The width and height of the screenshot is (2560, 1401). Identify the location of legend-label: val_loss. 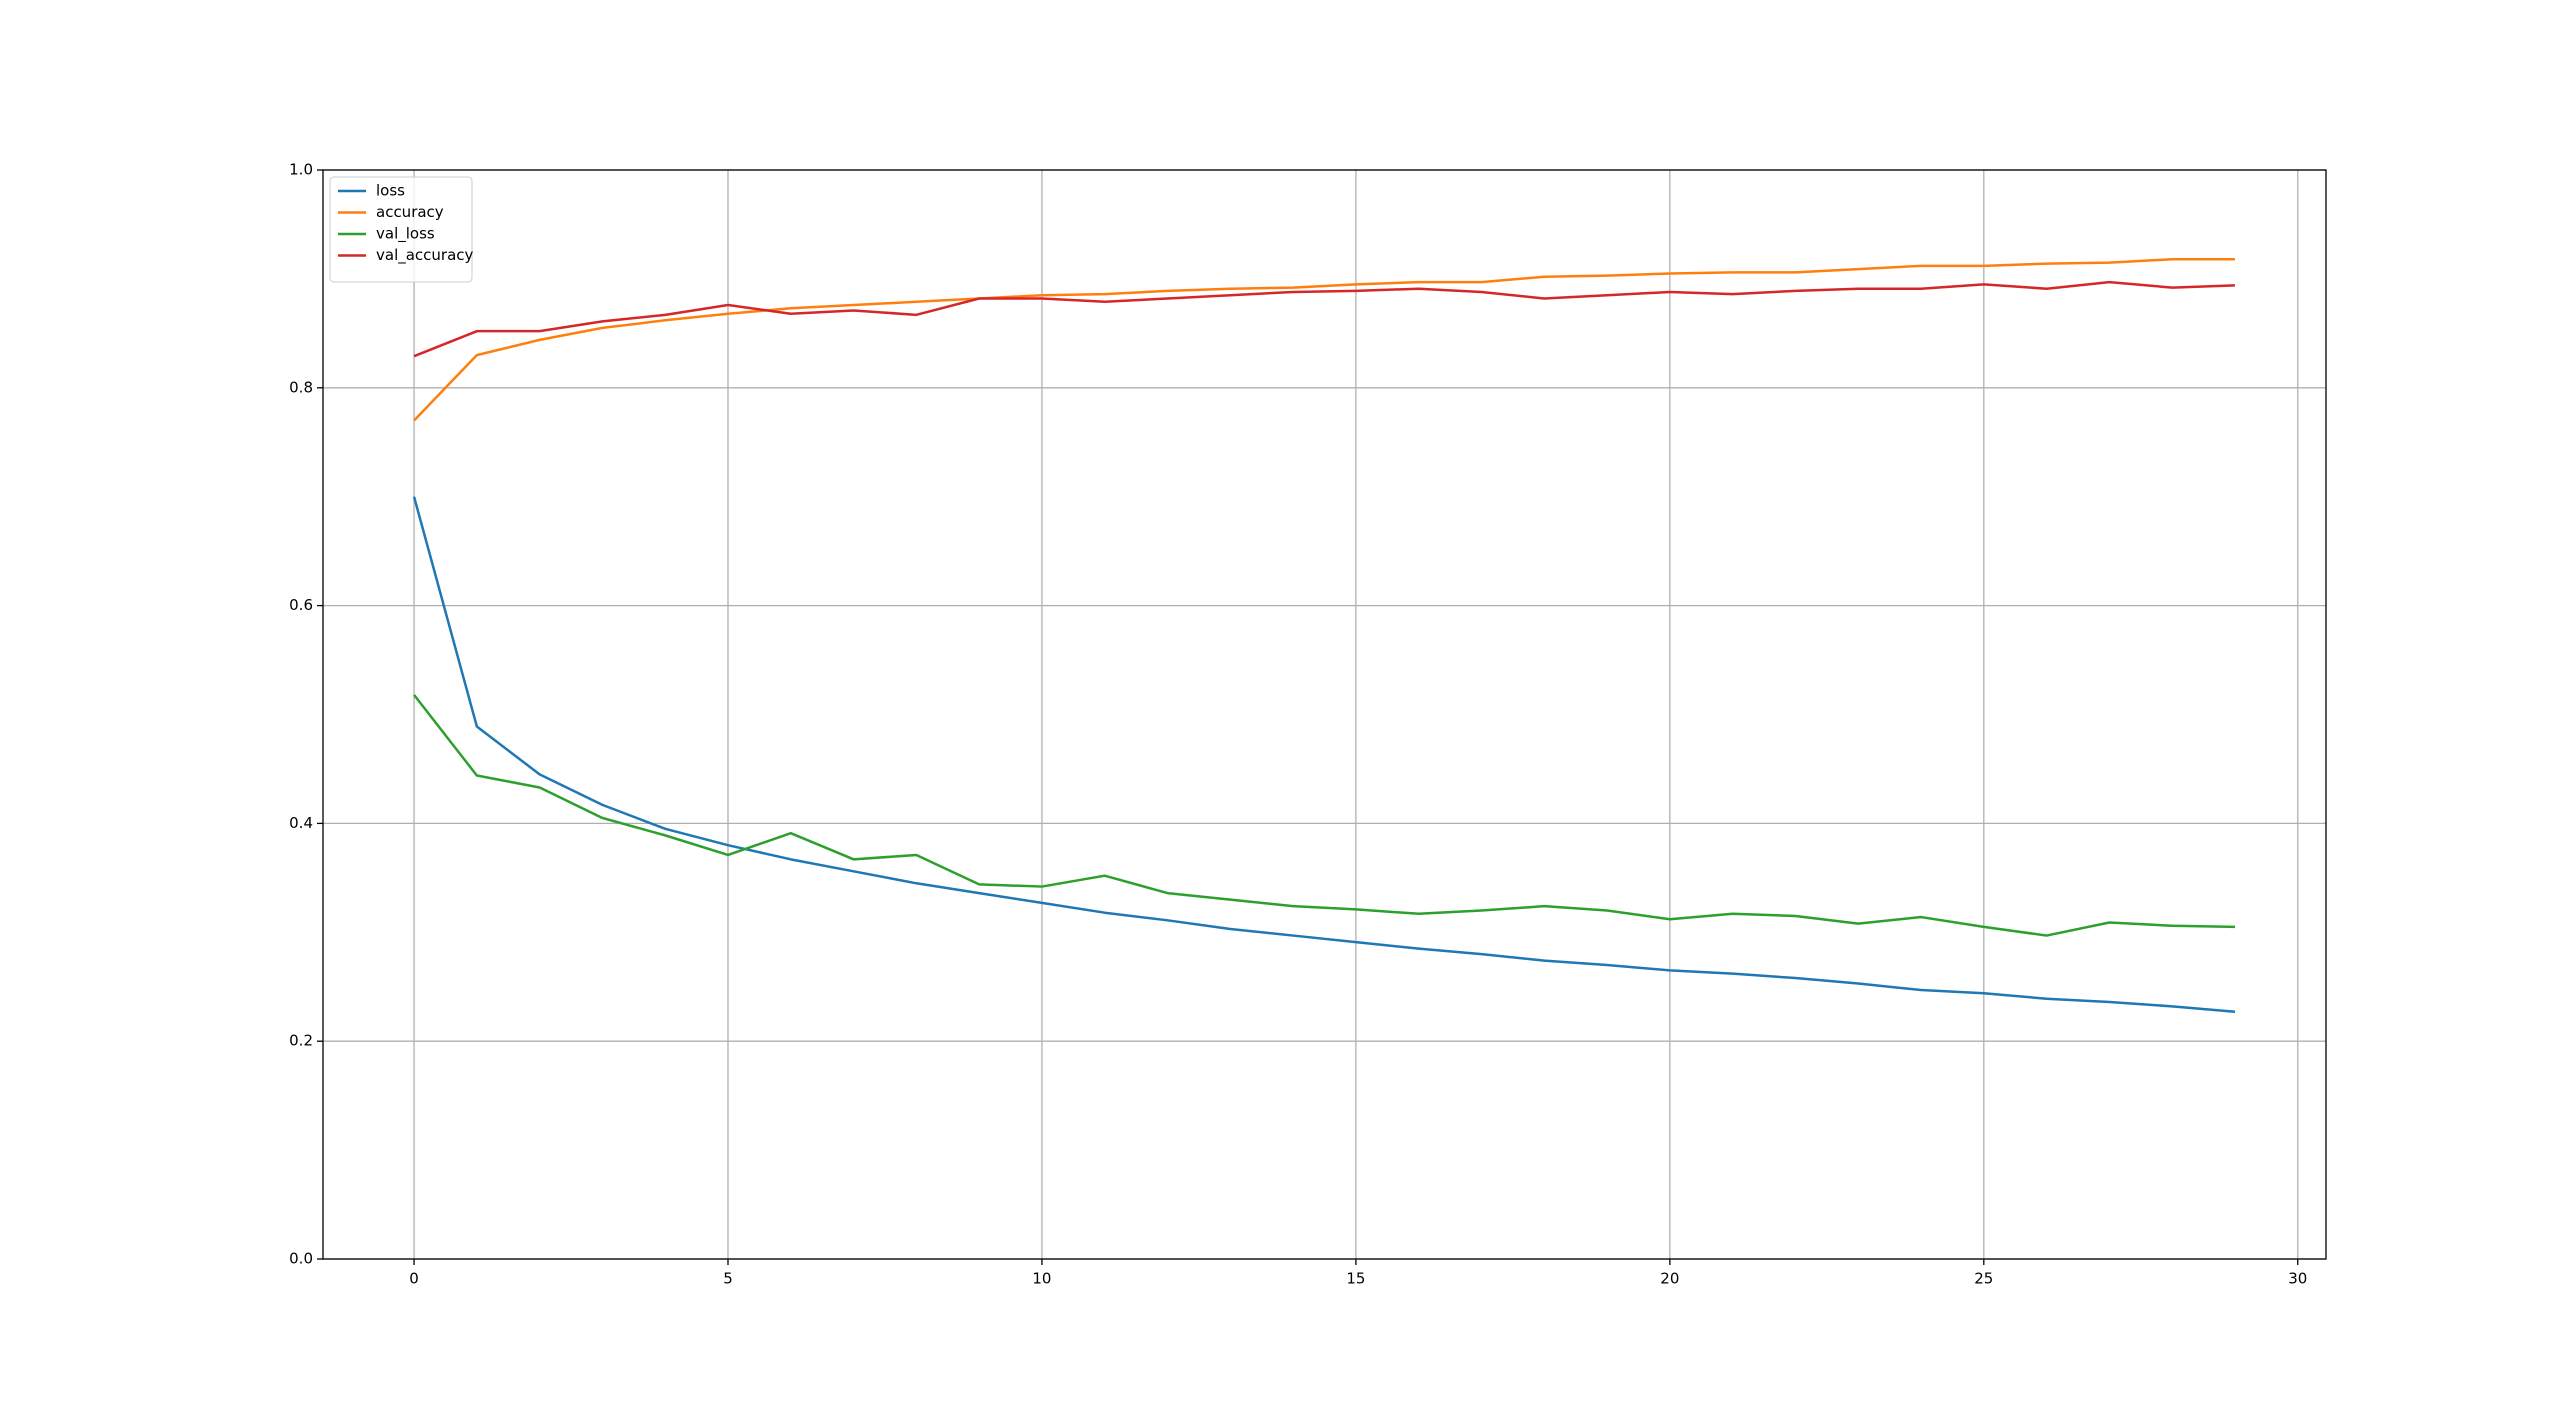
(405, 234).